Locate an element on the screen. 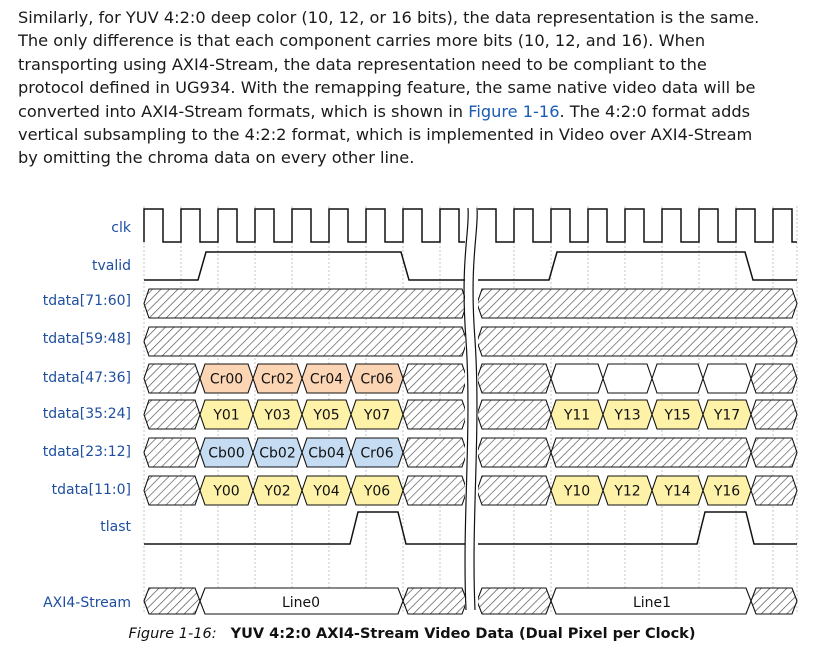  bus-d35-value: Y01 is located at coordinates (225, 416).